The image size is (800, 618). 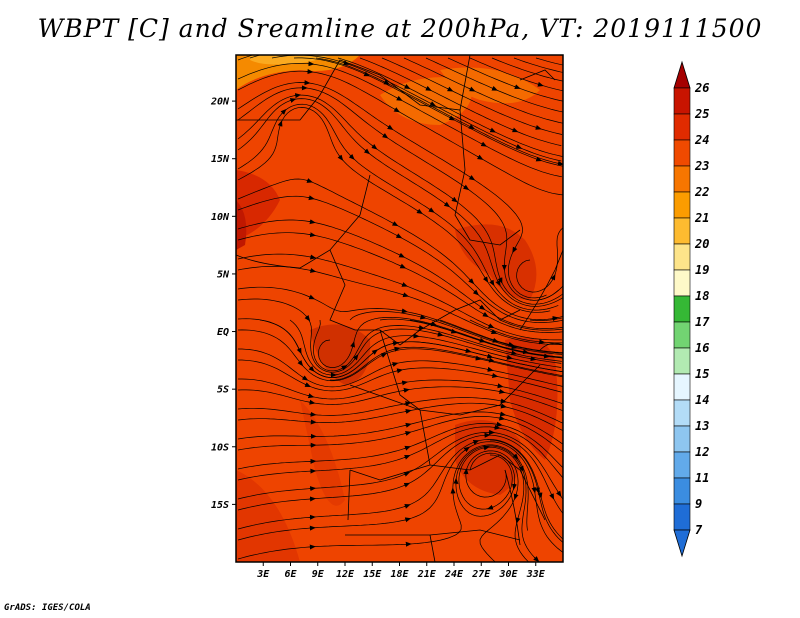 What do you see at coordinates (223, 304) in the screenshot?
I see `latitude-axis: 20N 15N 10N 5N EQ 5S 10S 15S` at bounding box center [223, 304].